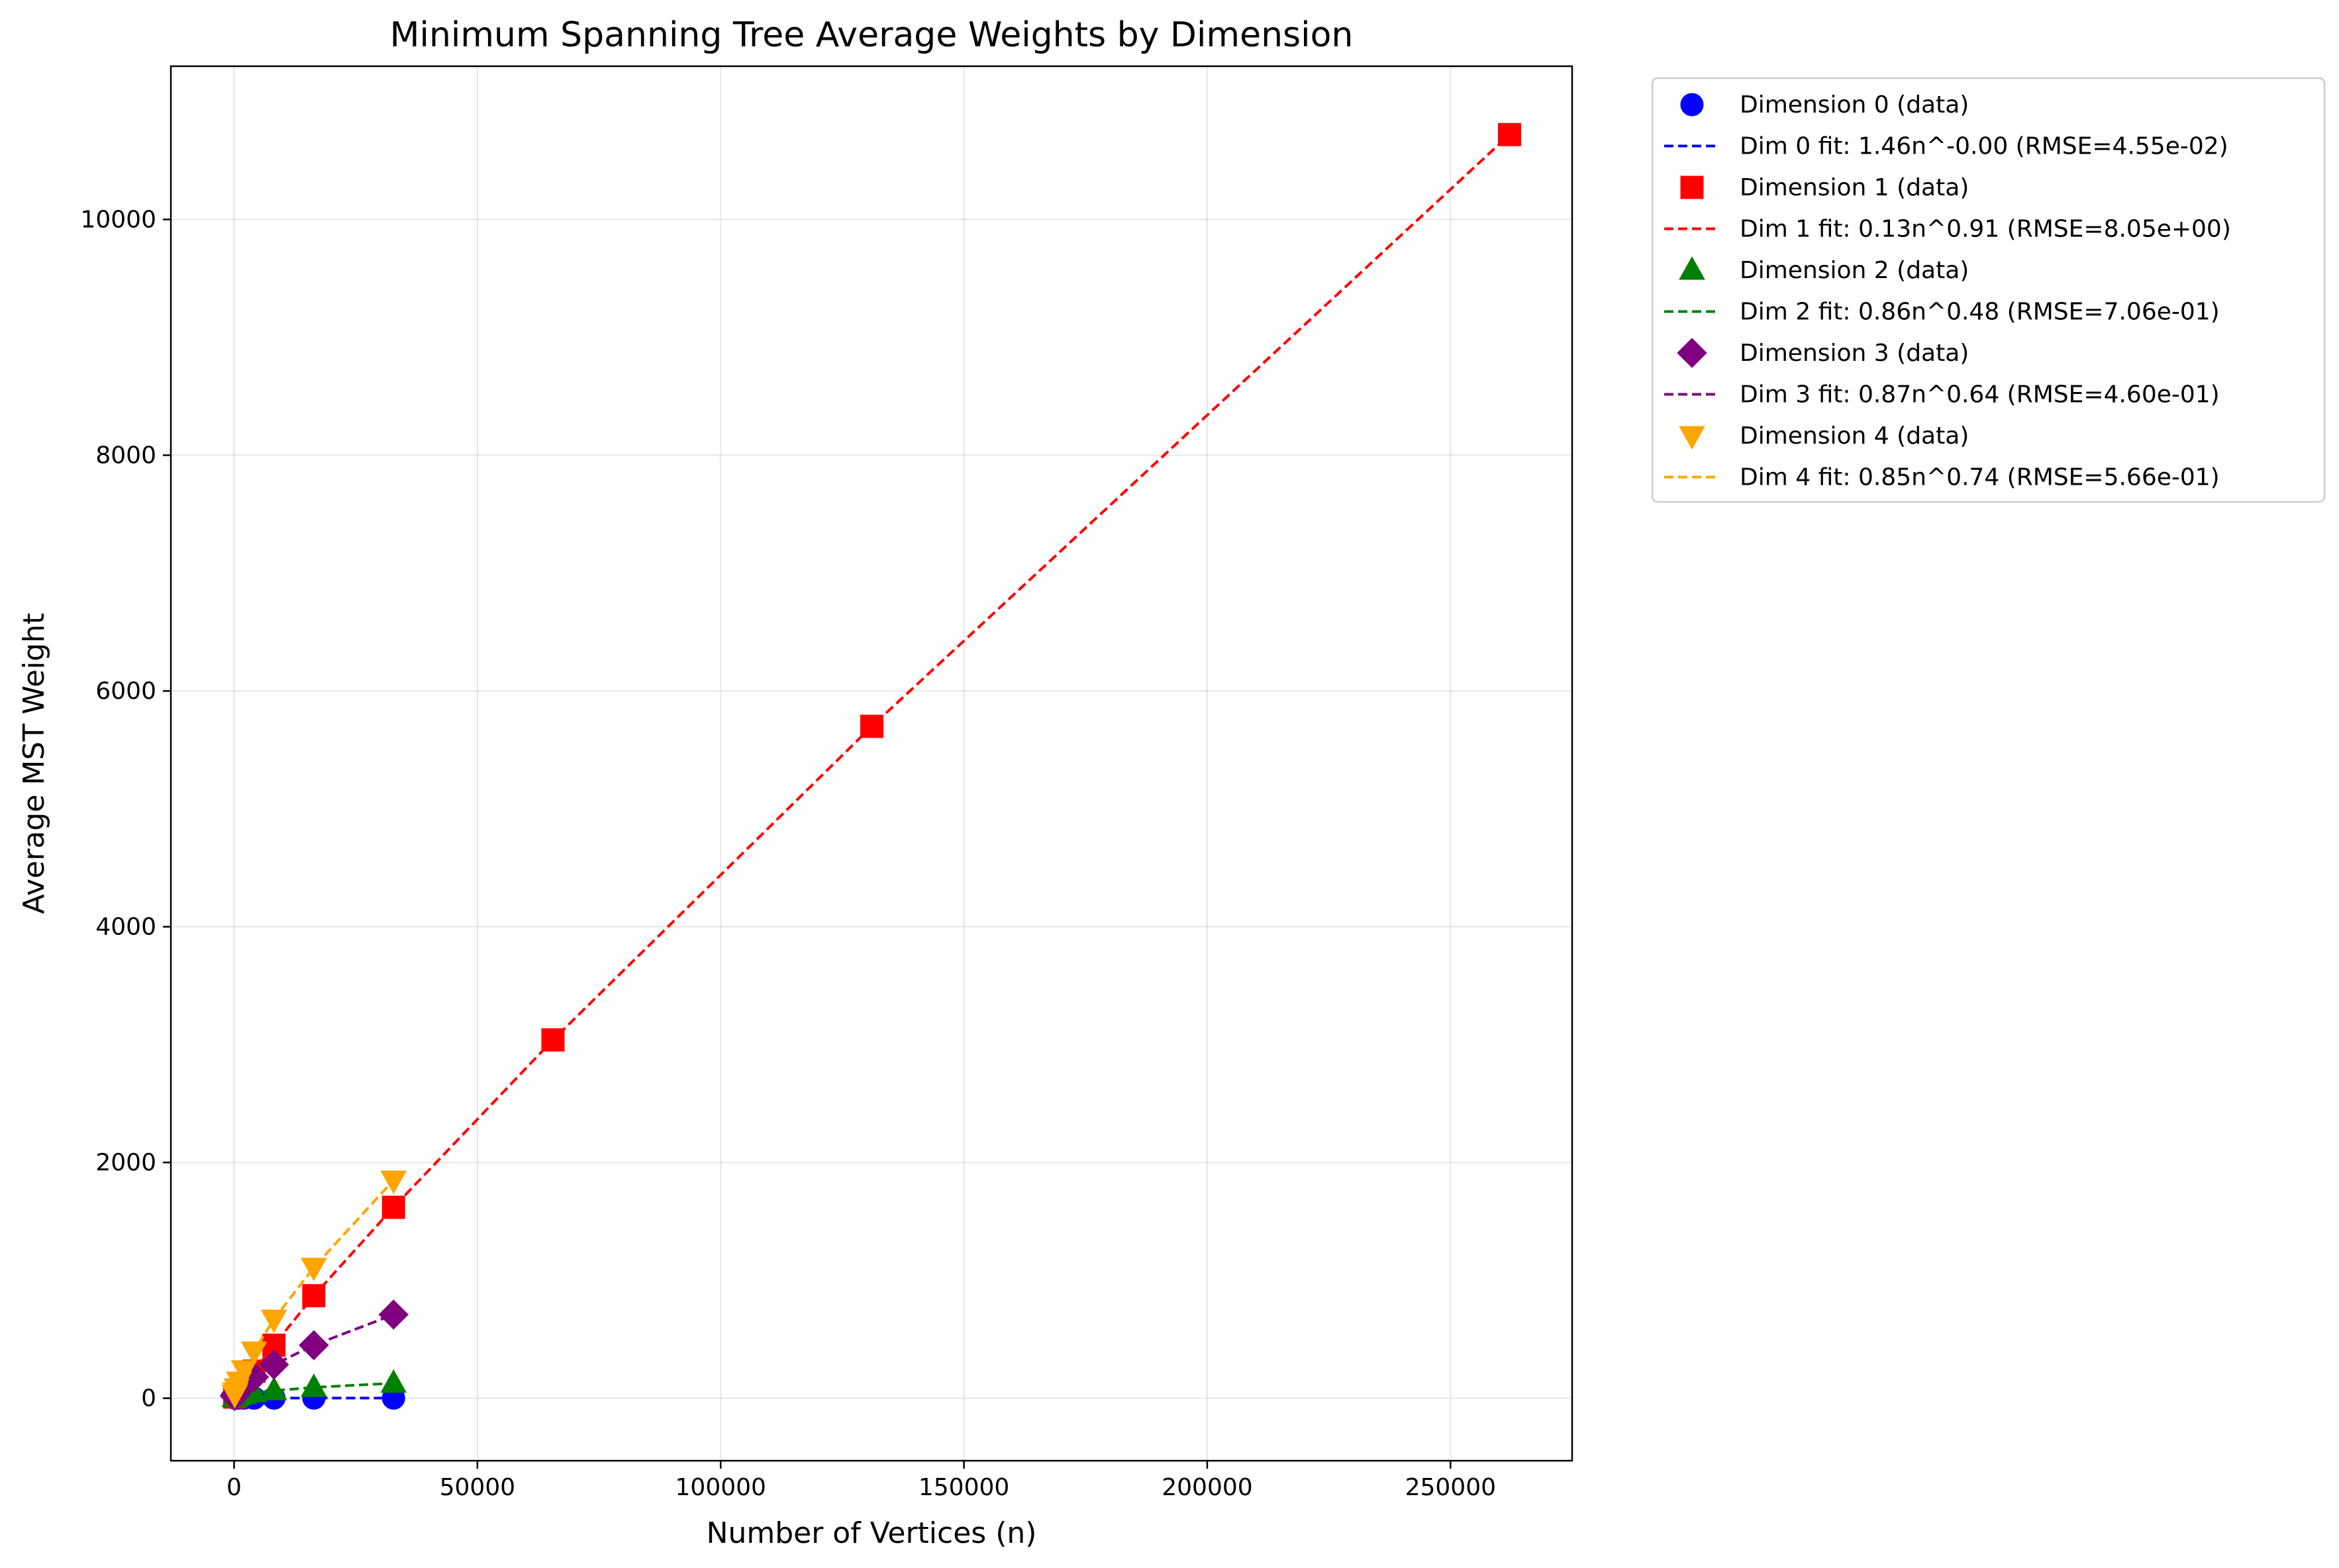 The image size is (2339, 1568). What do you see at coordinates (1855, 436) in the screenshot?
I see `legend-label-data: Dimension 4 (data)` at bounding box center [1855, 436].